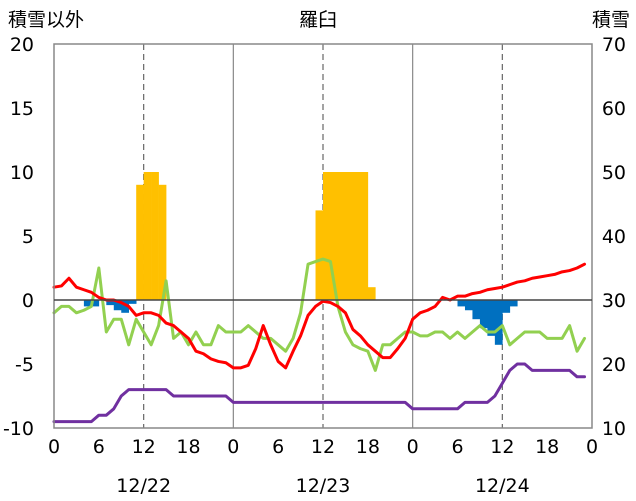 The width and height of the screenshot is (636, 501). What do you see at coordinates (18, 429) in the screenshot?
I see `left-tick-label: -10` at bounding box center [18, 429].